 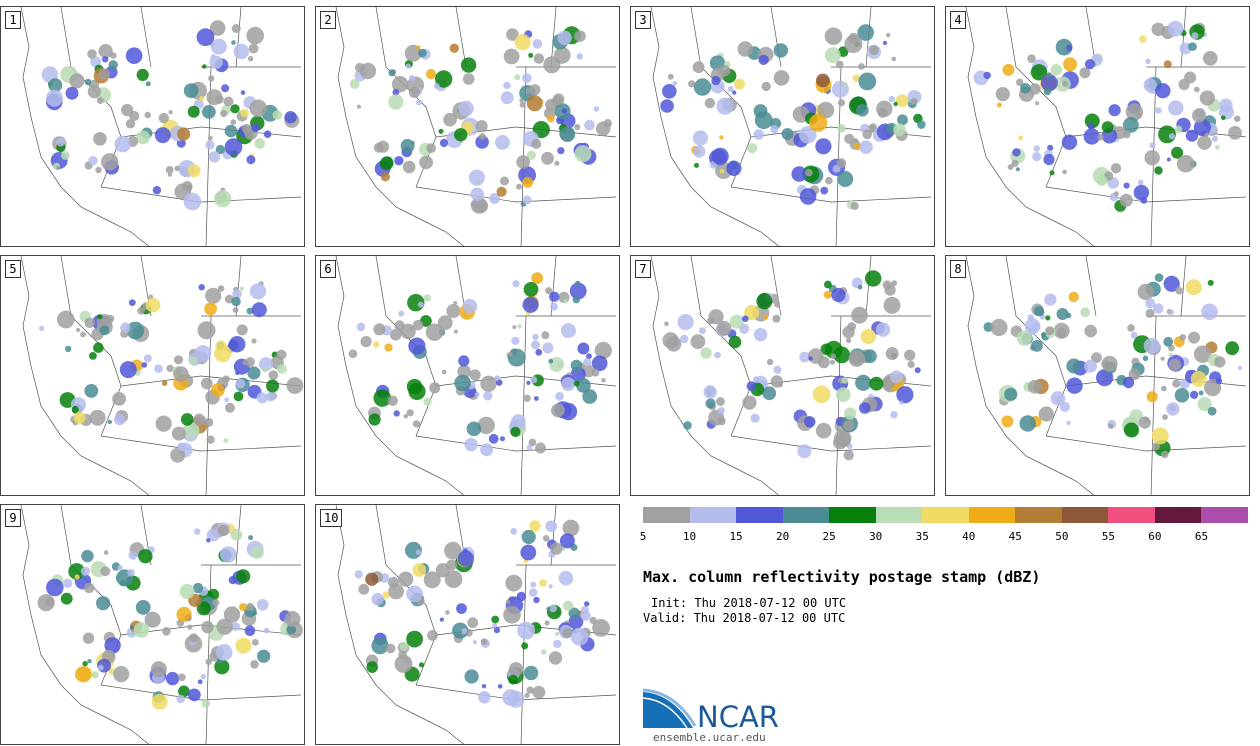 What do you see at coordinates (331, 518) in the screenshot?
I see `panel-label: 10` at bounding box center [331, 518].